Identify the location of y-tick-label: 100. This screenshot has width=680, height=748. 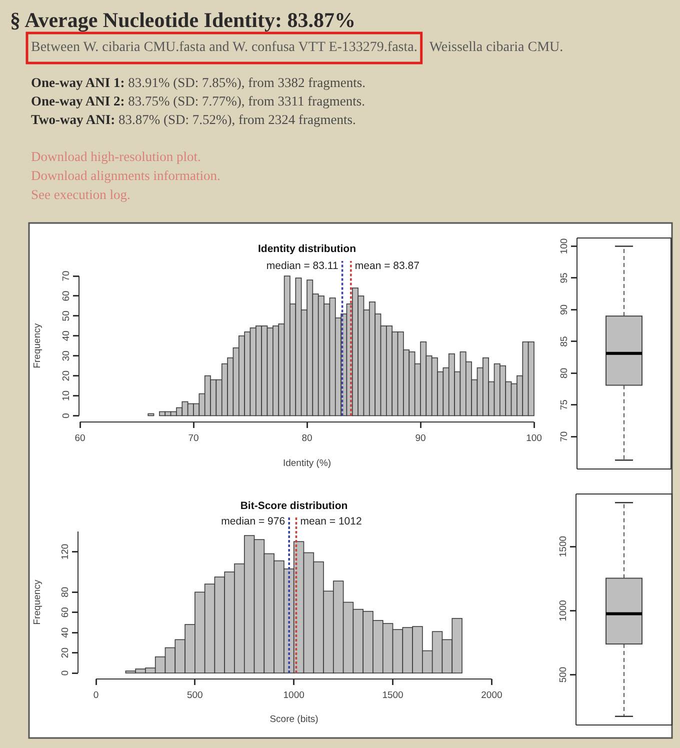
(564, 246).